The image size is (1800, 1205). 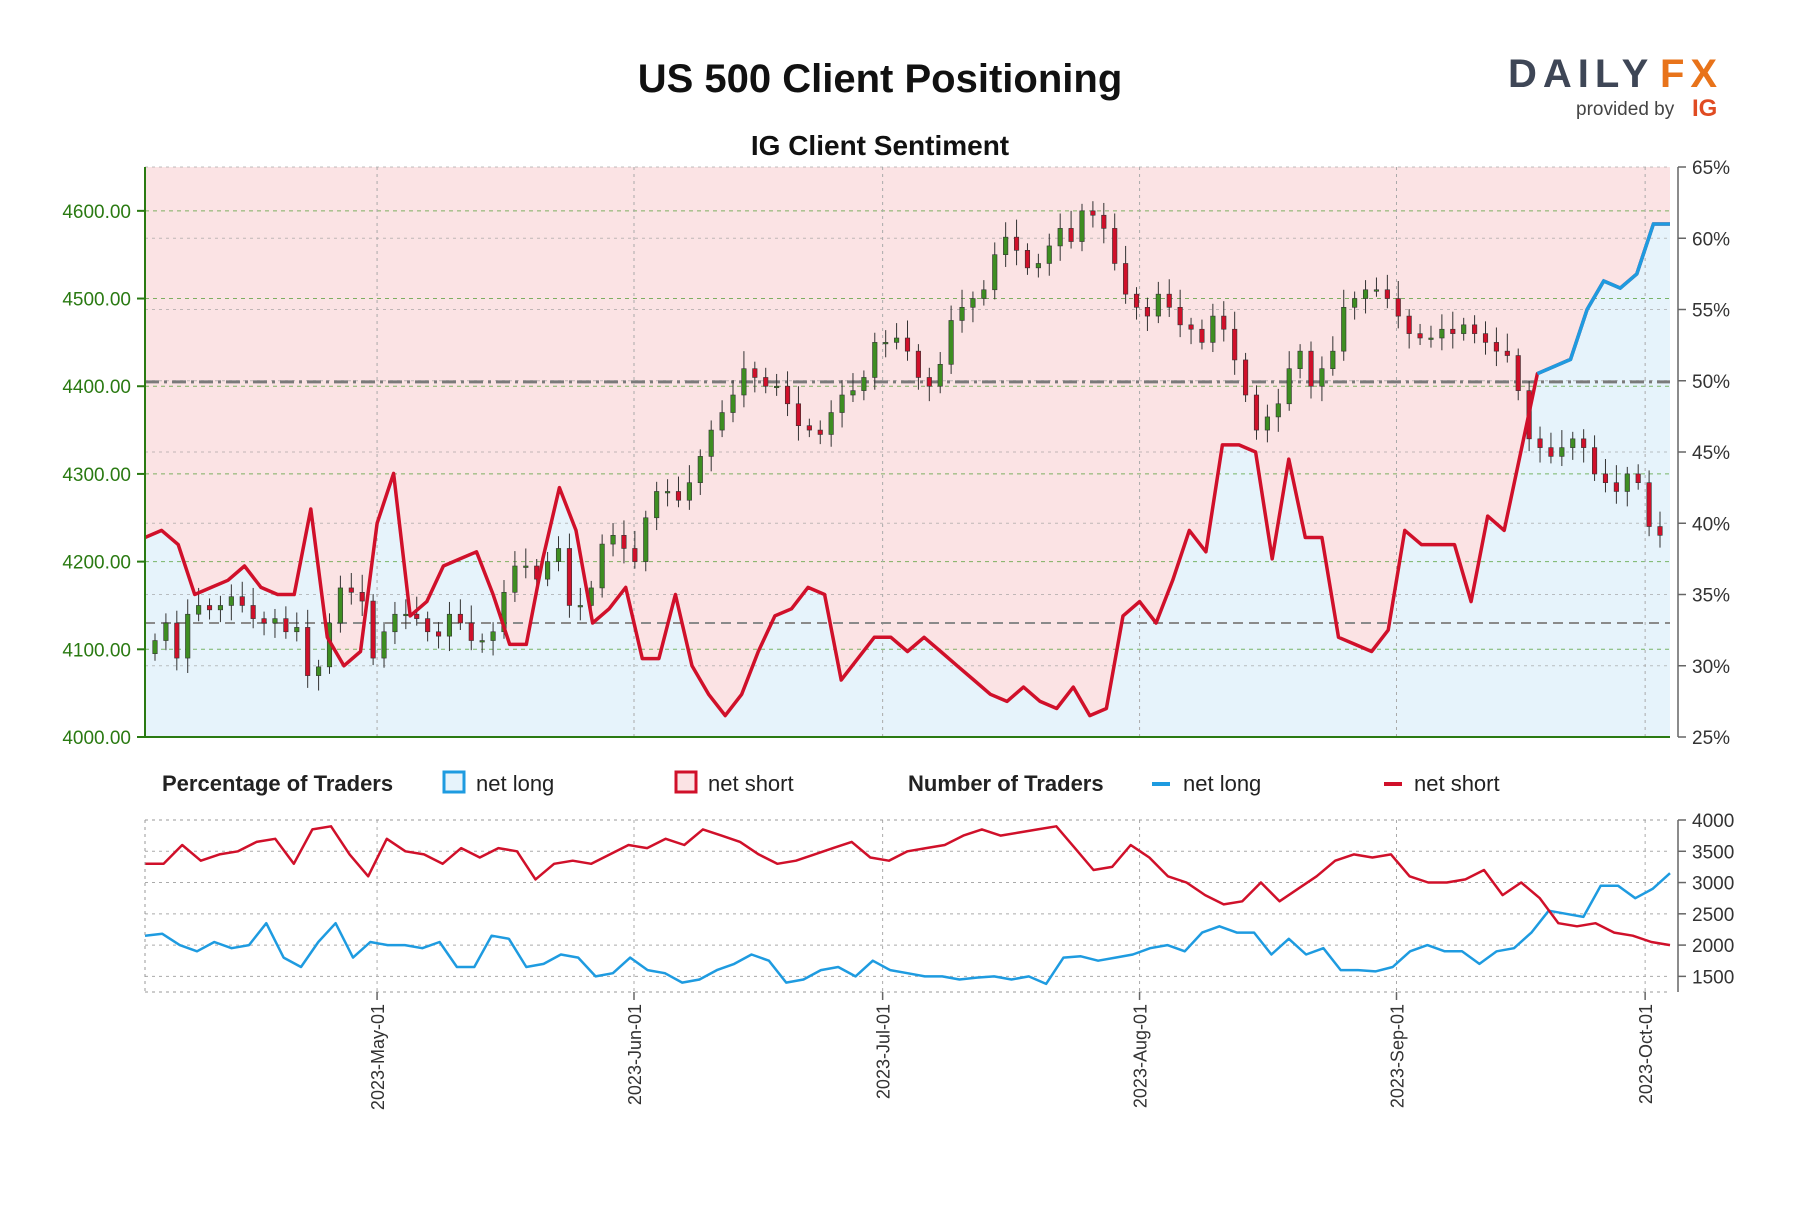 I want to click on x-tick-label: 2023-Aug-01, so click(x=1141, y=1056).